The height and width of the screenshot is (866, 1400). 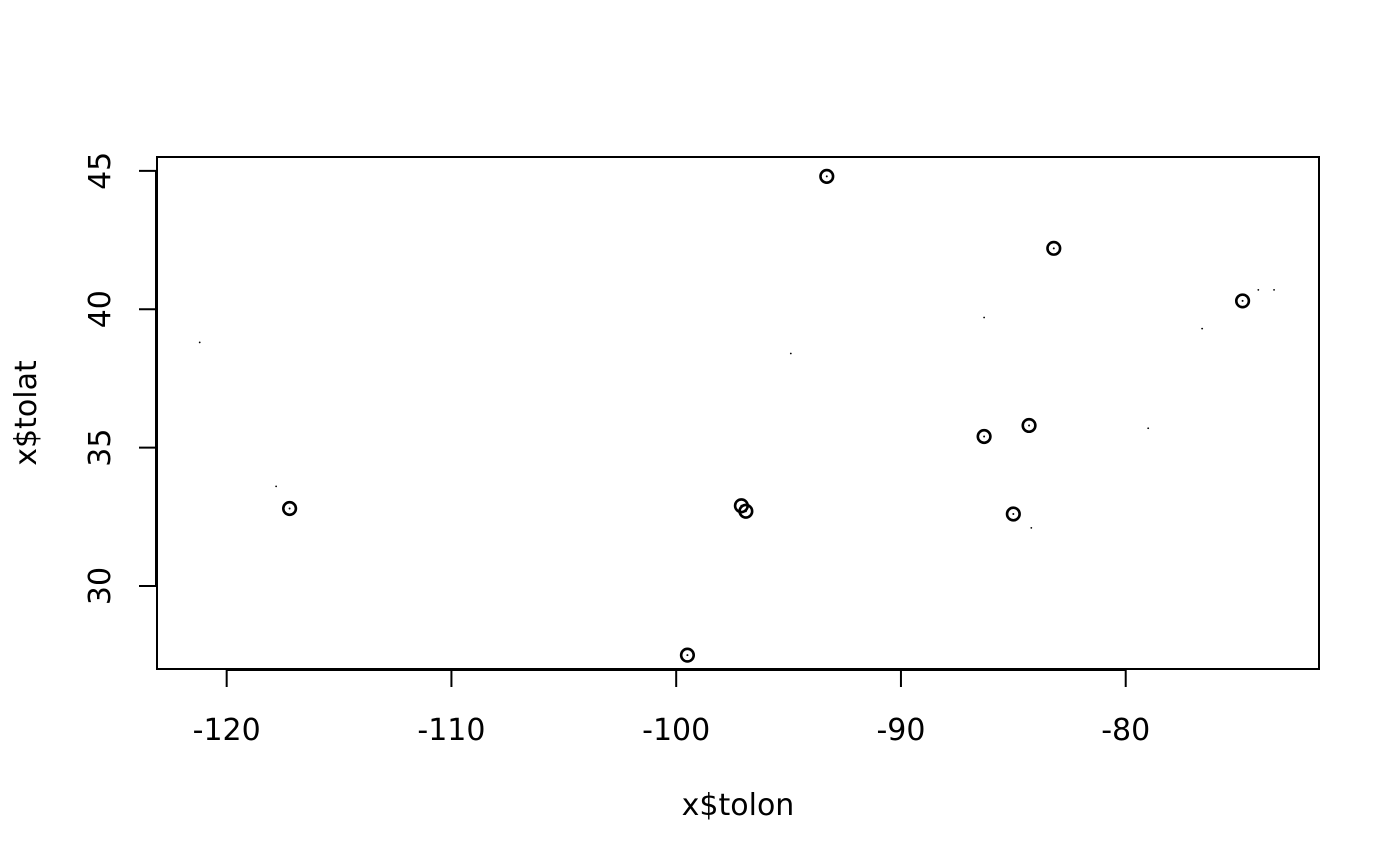 What do you see at coordinates (100, 309) in the screenshot?
I see `y-tick-label: 40` at bounding box center [100, 309].